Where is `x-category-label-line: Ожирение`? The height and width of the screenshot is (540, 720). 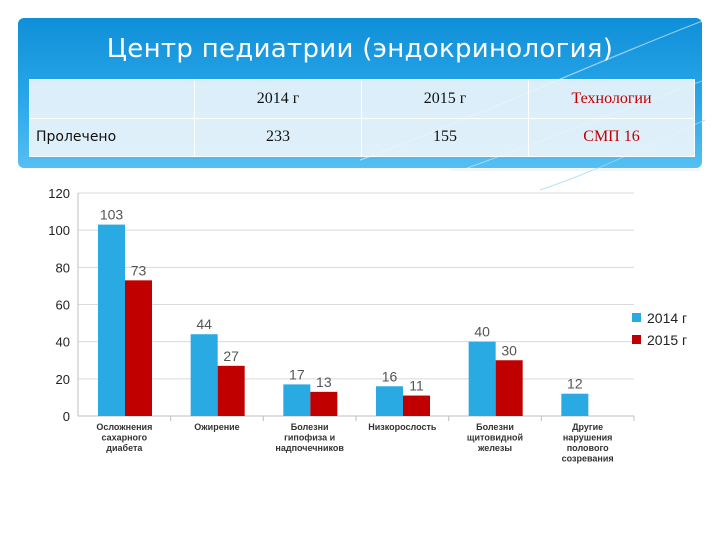
x-category-label-line: Ожирение is located at coordinates (216, 427).